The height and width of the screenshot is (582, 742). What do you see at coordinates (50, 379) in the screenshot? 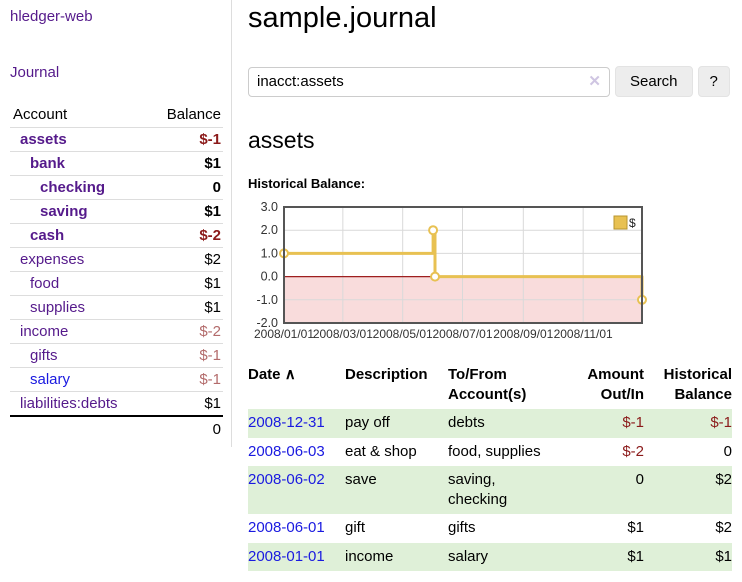
I see `account-link-salary: salary` at bounding box center [50, 379].